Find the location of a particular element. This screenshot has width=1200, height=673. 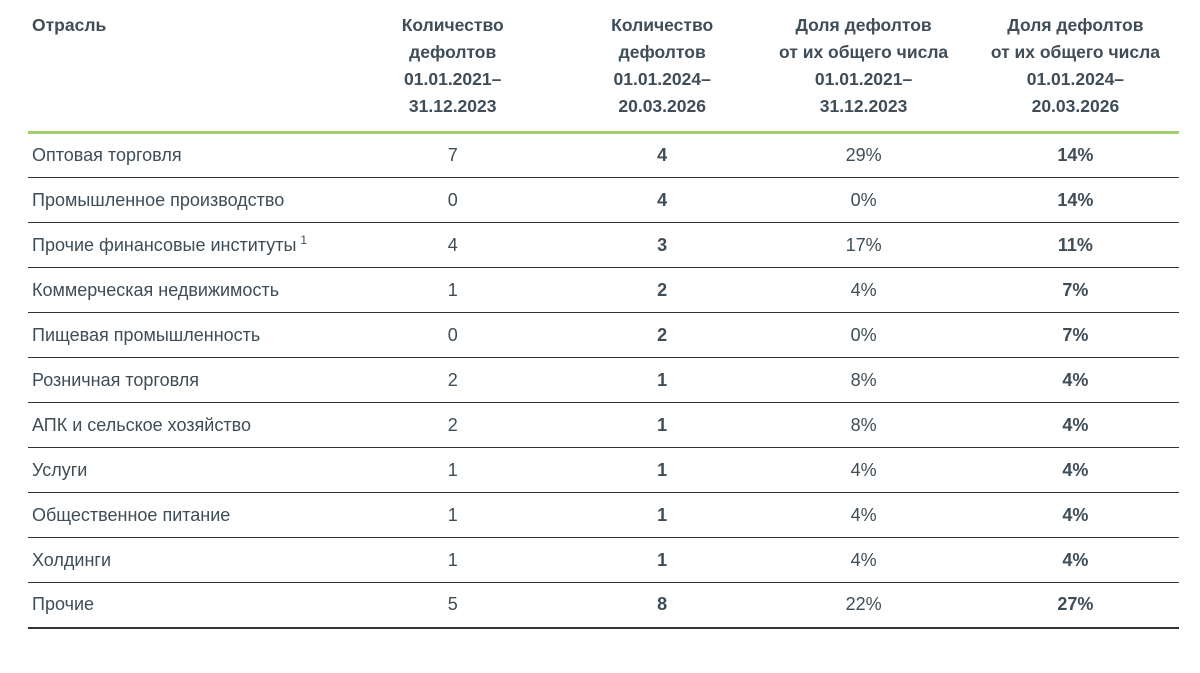

industry-cell: Услуги is located at coordinates (182, 470).